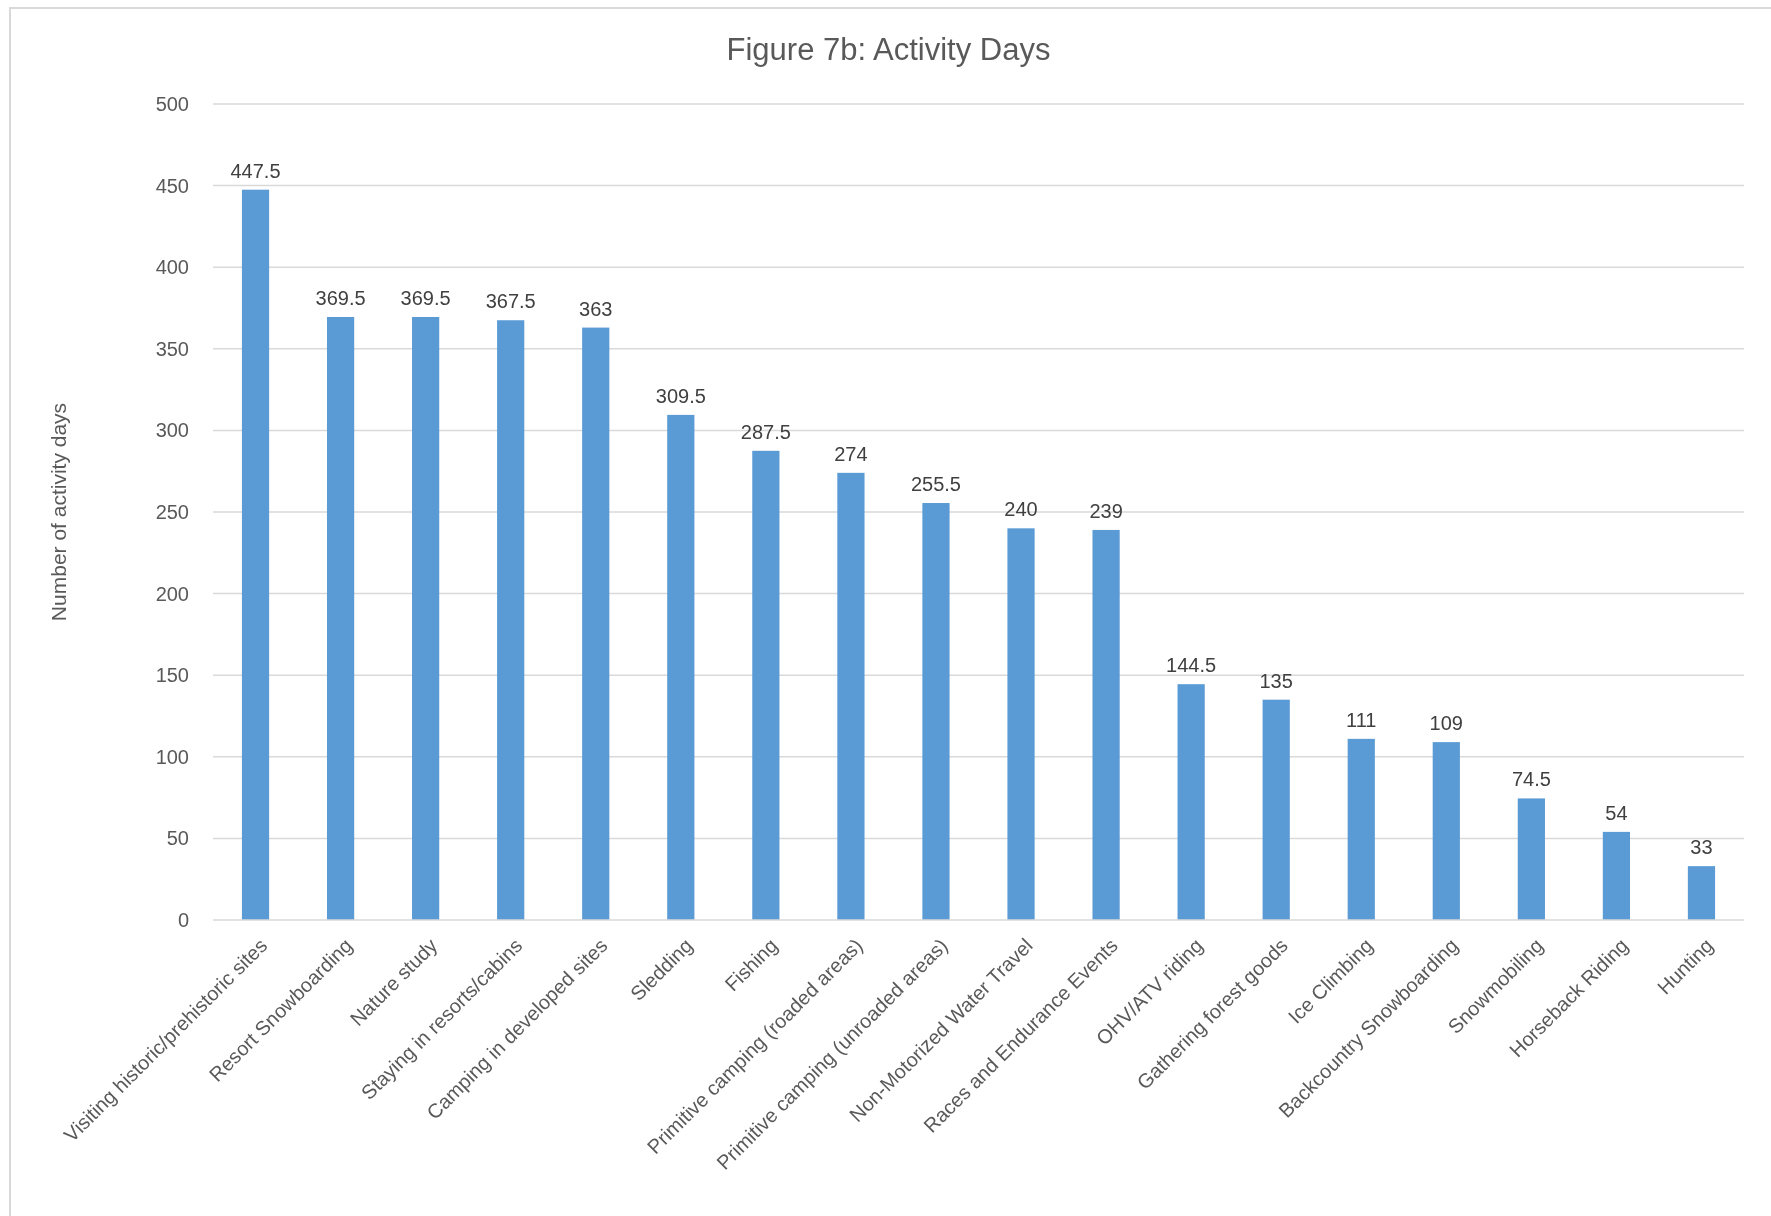 The width and height of the screenshot is (1771, 1216). Describe the element at coordinates (680, 395) in the screenshot. I see `data-label: 309.5` at that location.